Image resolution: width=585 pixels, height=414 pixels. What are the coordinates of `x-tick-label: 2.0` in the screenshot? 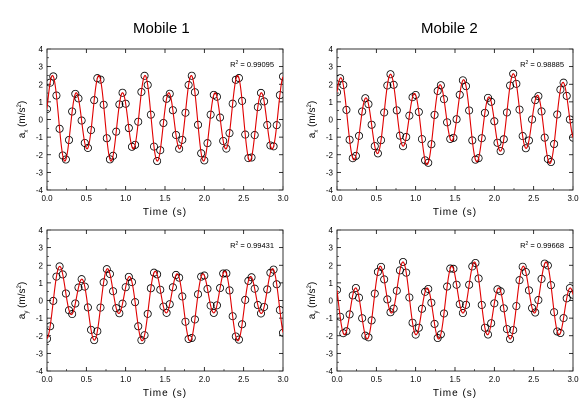 It's located at (495, 379).